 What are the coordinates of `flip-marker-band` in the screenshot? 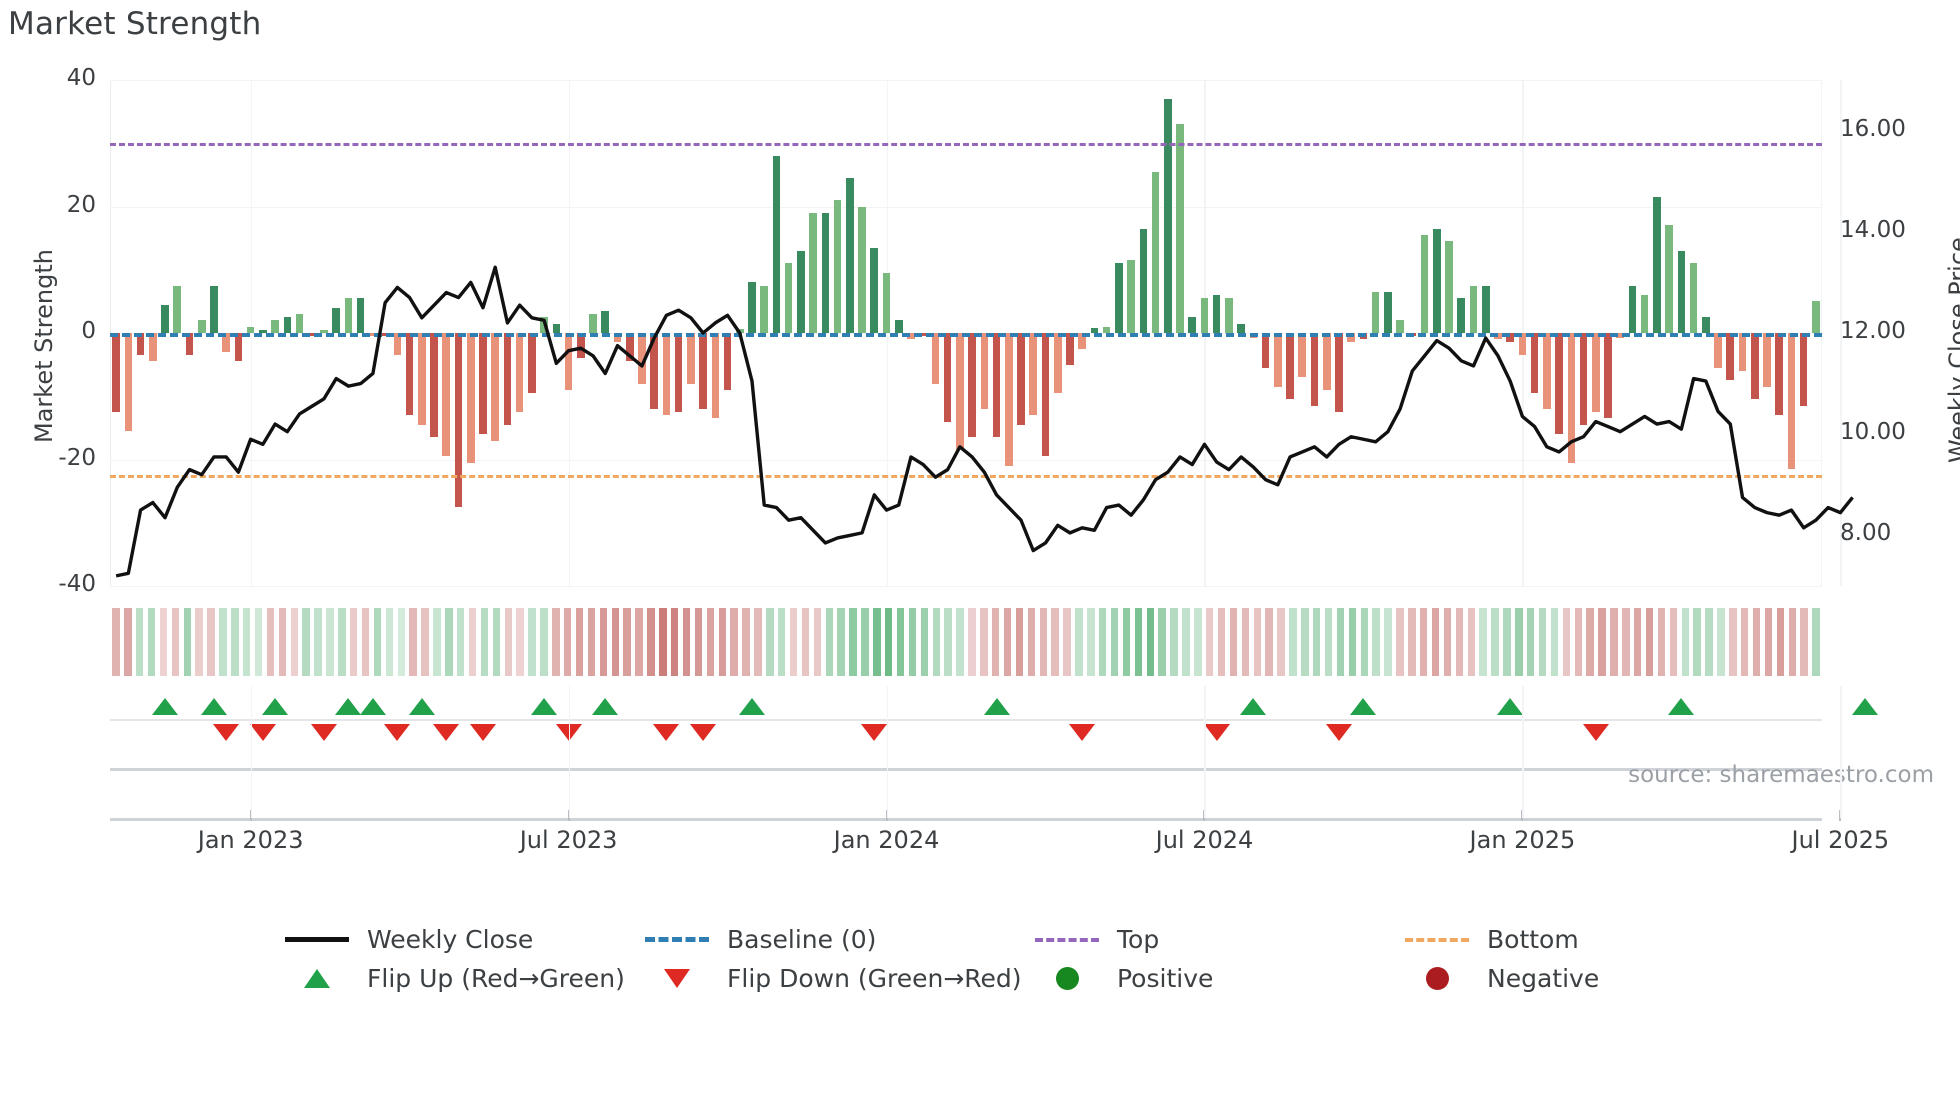 It's located at (994, 719).